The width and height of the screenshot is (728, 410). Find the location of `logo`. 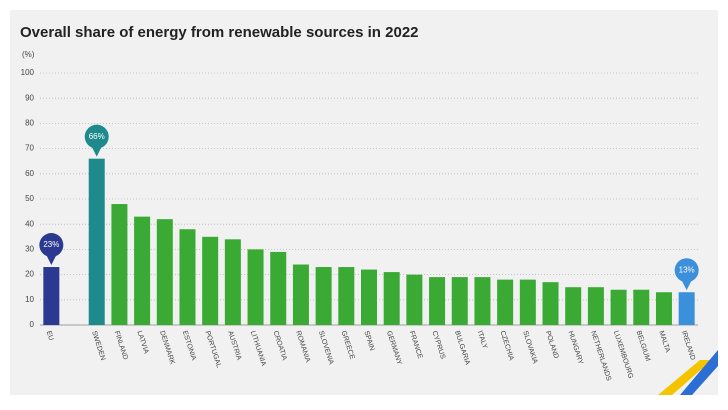

logo is located at coordinates (688, 372).